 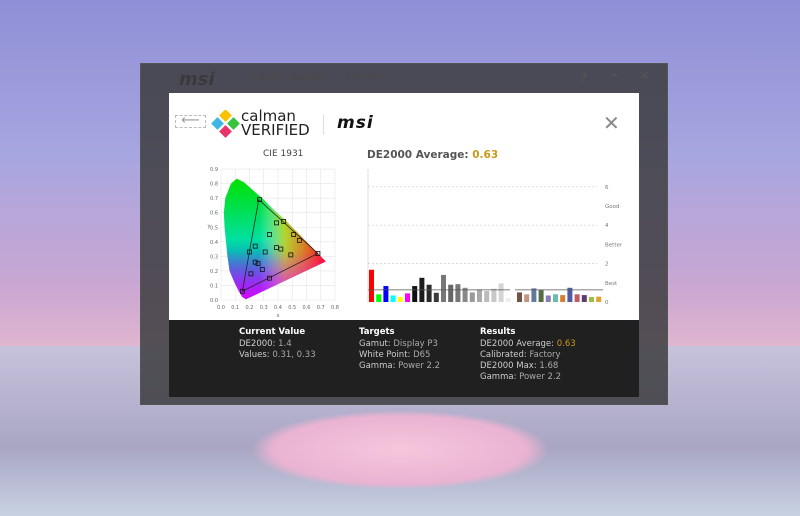 What do you see at coordinates (549, 366) in the screenshot?
I see `result-max: 1.68` at bounding box center [549, 366].